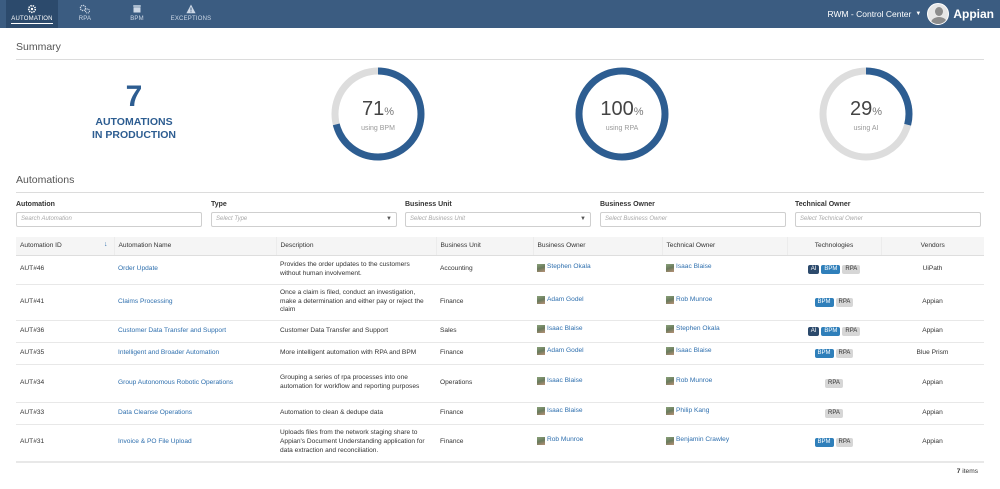  I want to click on tab-exceptions: EXCEPTIONS, so click(191, 14).